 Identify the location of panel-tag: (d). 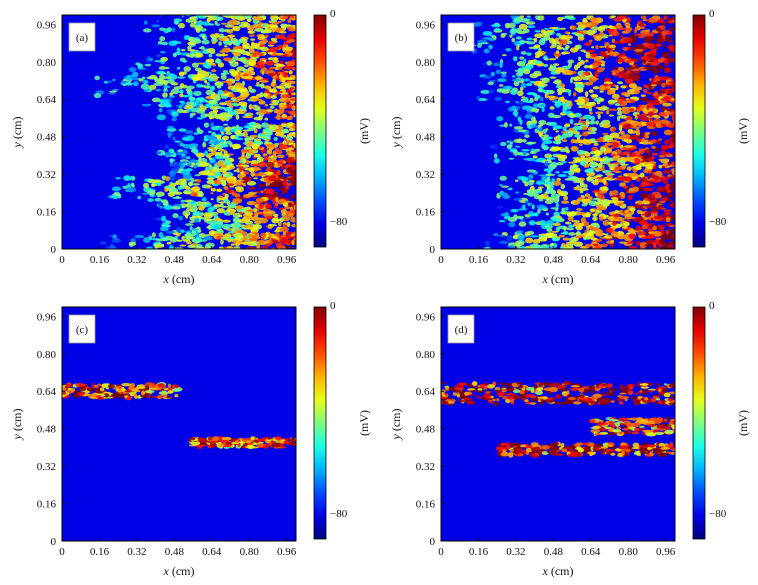
(461, 330).